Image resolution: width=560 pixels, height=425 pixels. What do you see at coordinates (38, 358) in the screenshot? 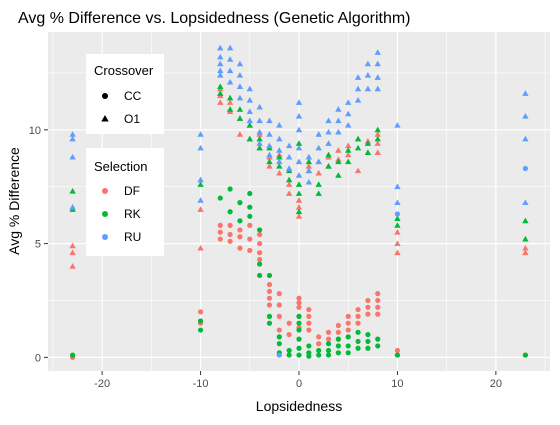
I see `y-tick-label: 0` at bounding box center [38, 358].